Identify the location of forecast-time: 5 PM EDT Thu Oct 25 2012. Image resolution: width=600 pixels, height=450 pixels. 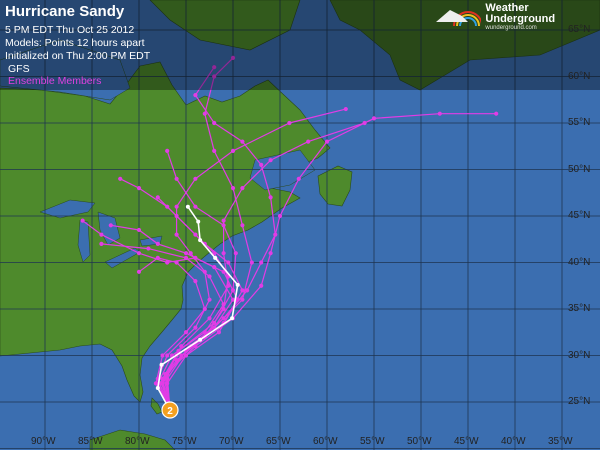
(70, 30).